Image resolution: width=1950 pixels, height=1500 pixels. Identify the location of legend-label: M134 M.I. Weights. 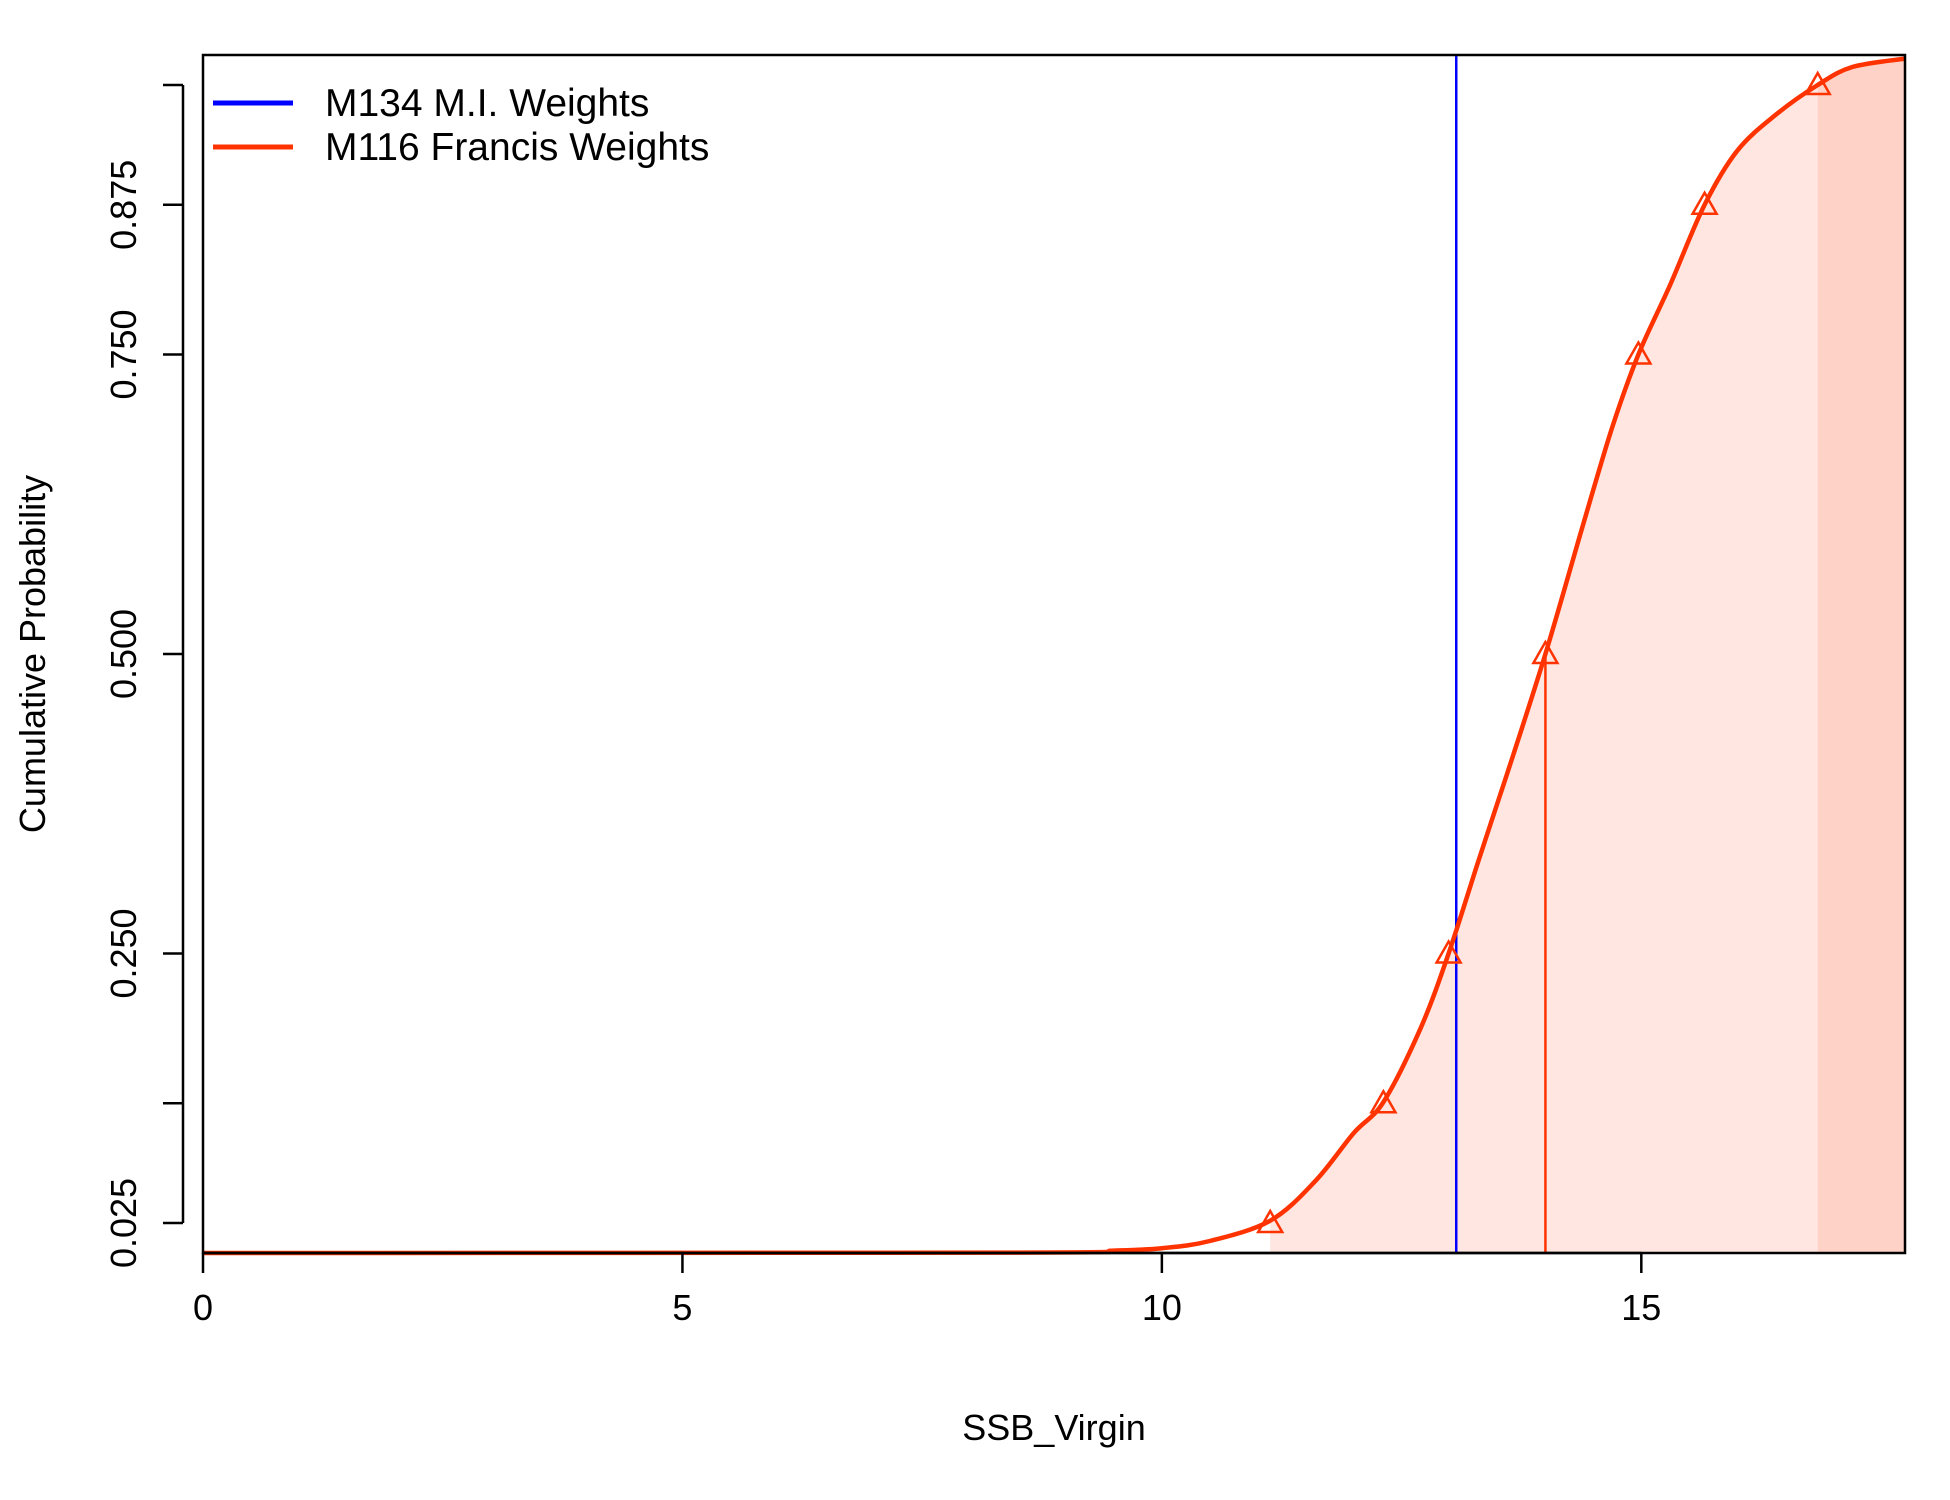
(487, 103).